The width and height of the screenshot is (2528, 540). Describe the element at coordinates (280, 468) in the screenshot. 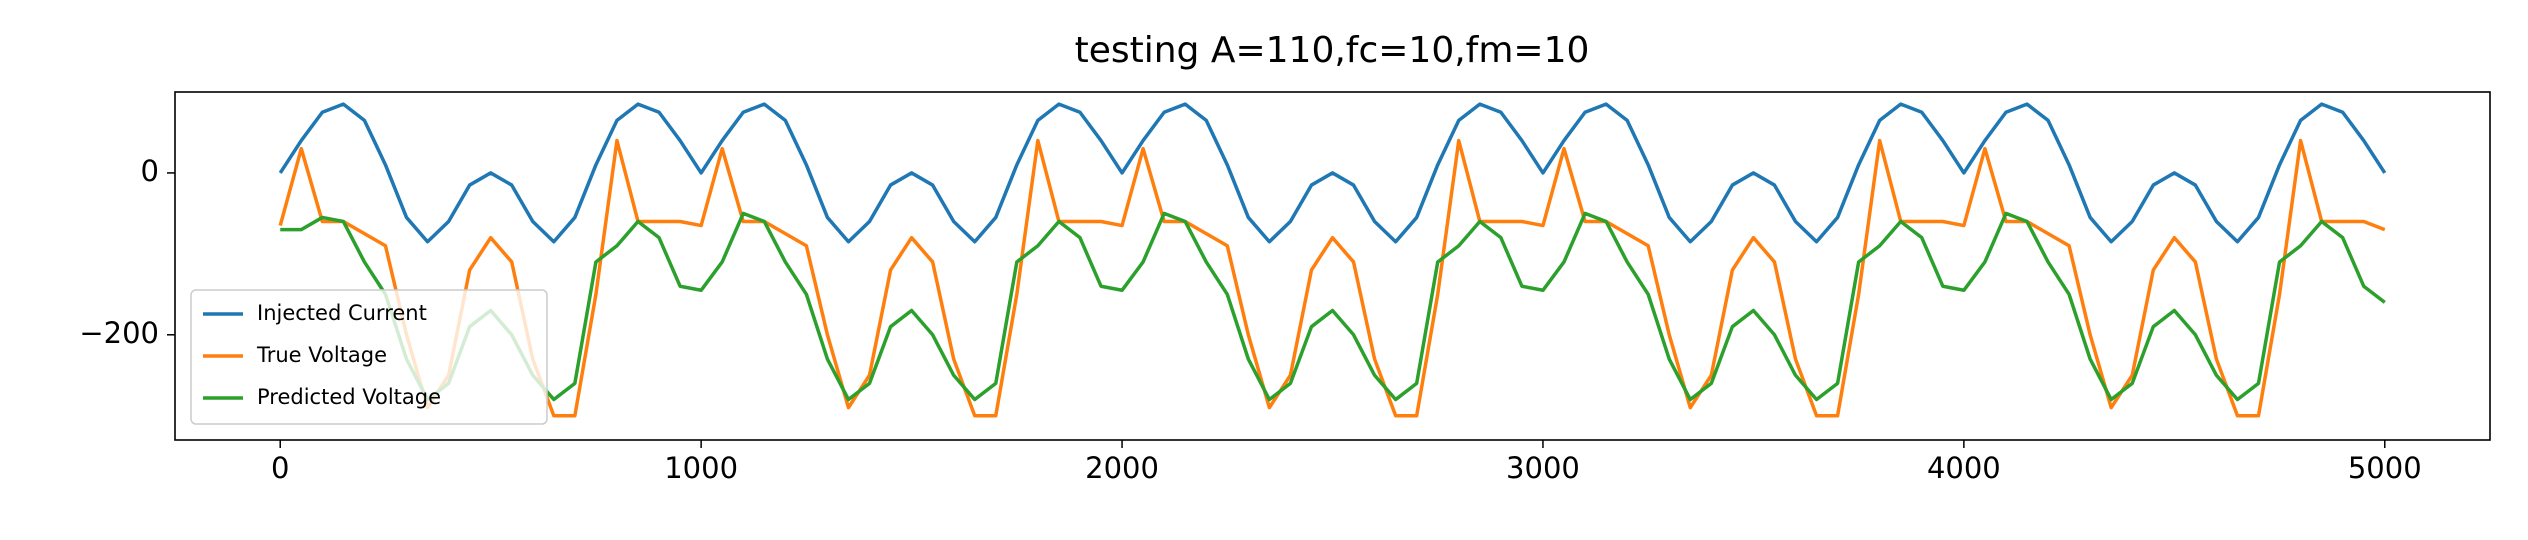

I see `x-tick-label: 0` at that location.